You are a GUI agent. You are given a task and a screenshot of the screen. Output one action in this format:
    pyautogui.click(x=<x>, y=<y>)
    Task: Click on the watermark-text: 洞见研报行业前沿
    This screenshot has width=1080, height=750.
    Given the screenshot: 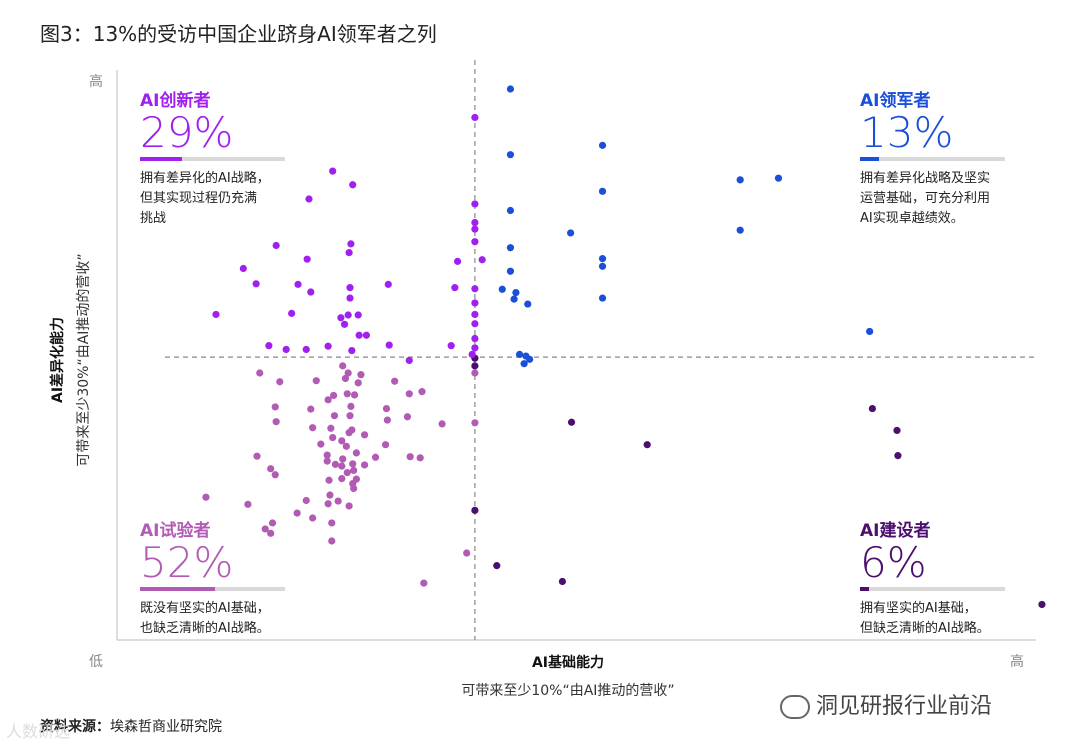 What is the action you would take?
    pyautogui.click(x=904, y=706)
    